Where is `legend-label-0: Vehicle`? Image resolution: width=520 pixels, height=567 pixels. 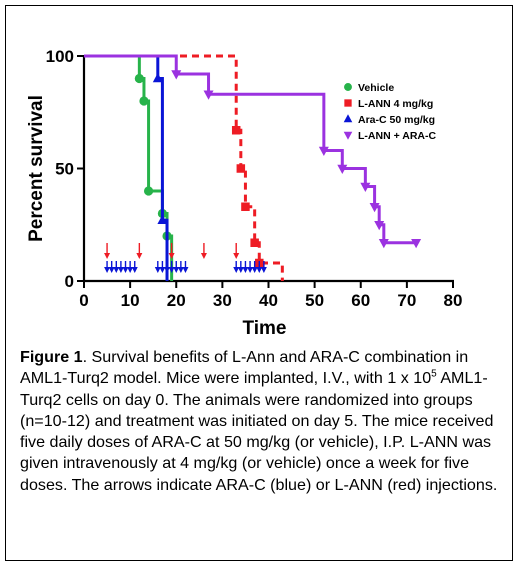 legend-label-0: Vehicle is located at coordinates (376, 88).